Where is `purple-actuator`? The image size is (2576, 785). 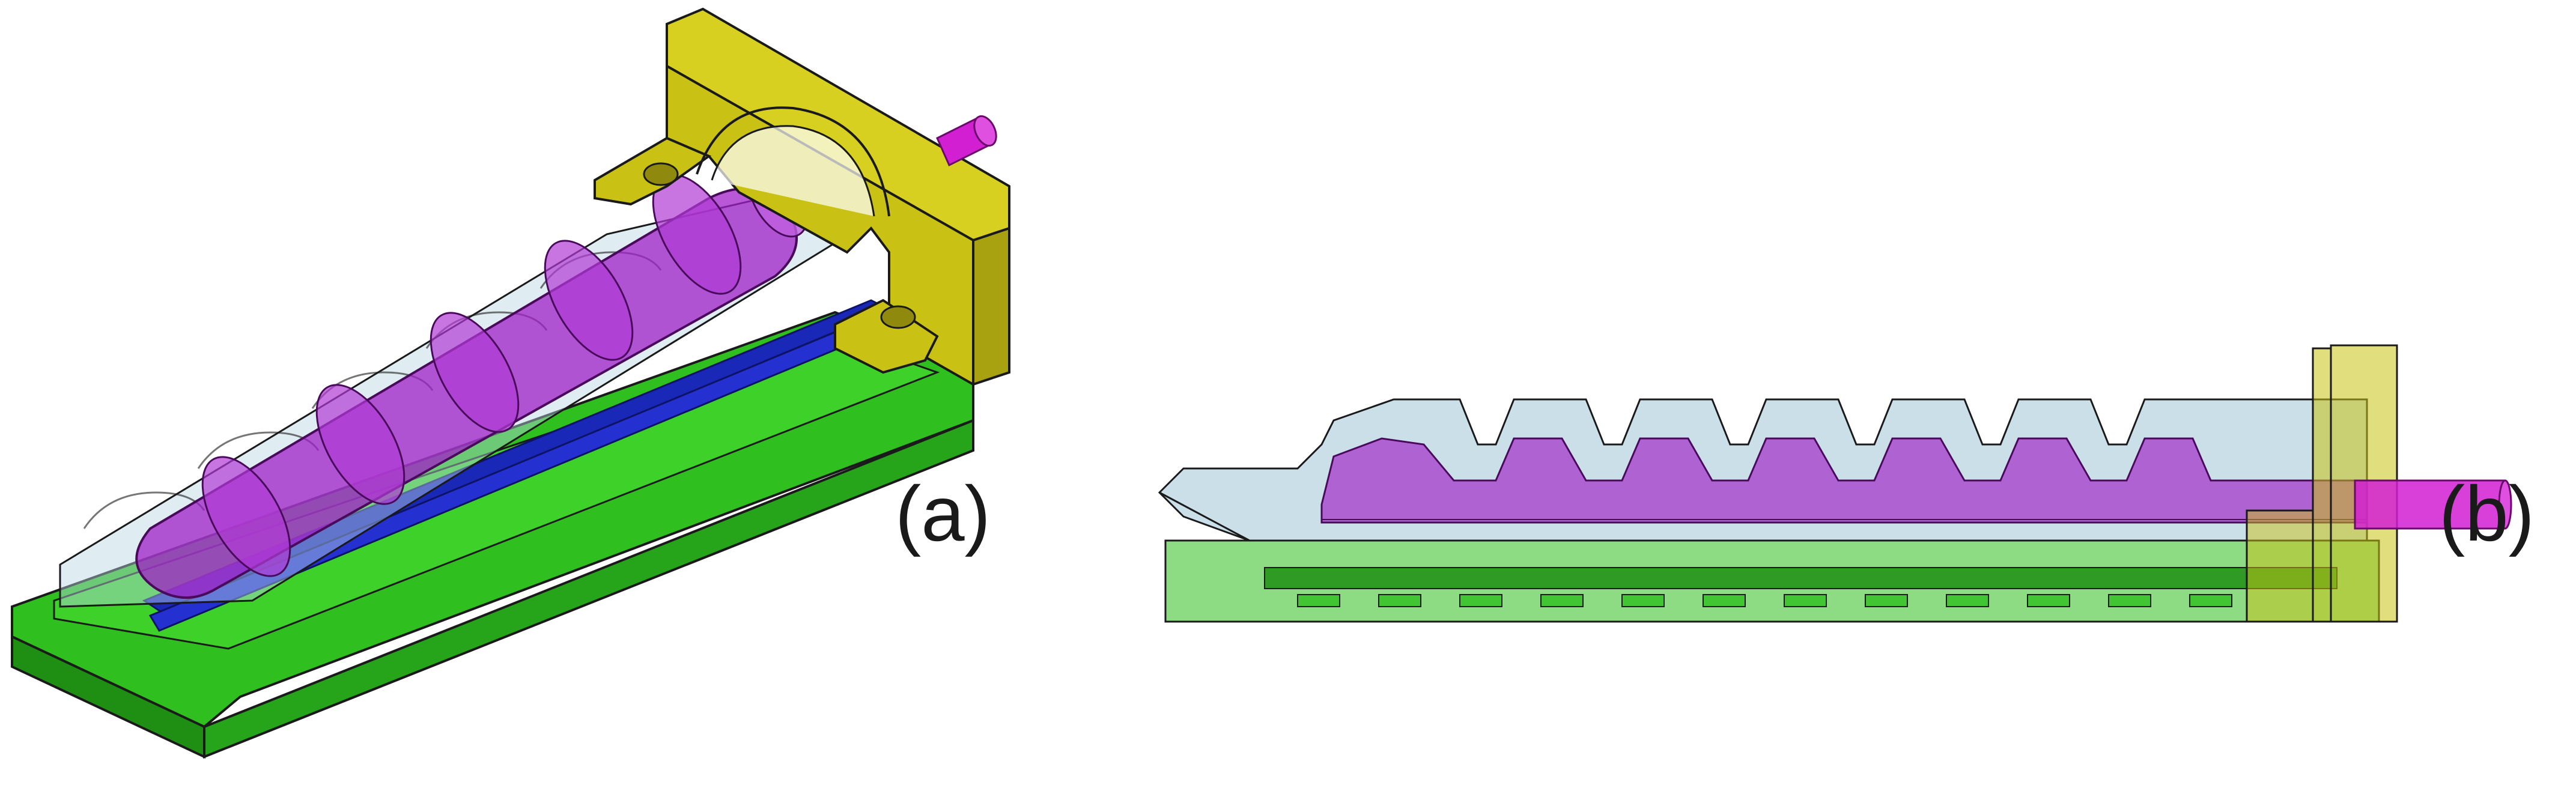
purple-actuator is located at coordinates (1844, 481).